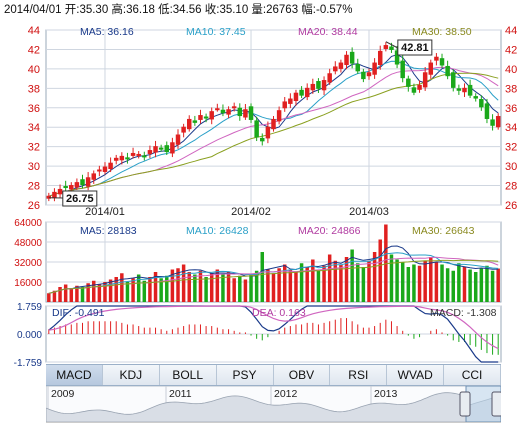  I want to click on navigator-left-handle, so click(465, 404).